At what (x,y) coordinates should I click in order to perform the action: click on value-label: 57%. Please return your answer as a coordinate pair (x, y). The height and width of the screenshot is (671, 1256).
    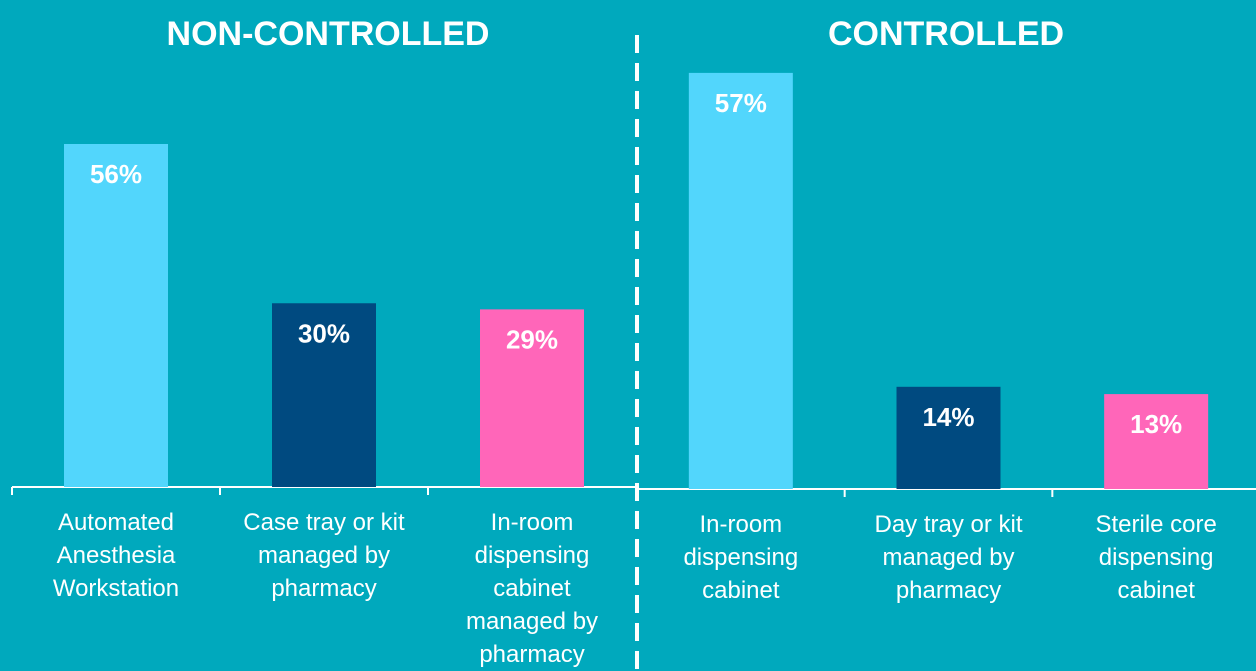
    Looking at the image, I should click on (741, 103).